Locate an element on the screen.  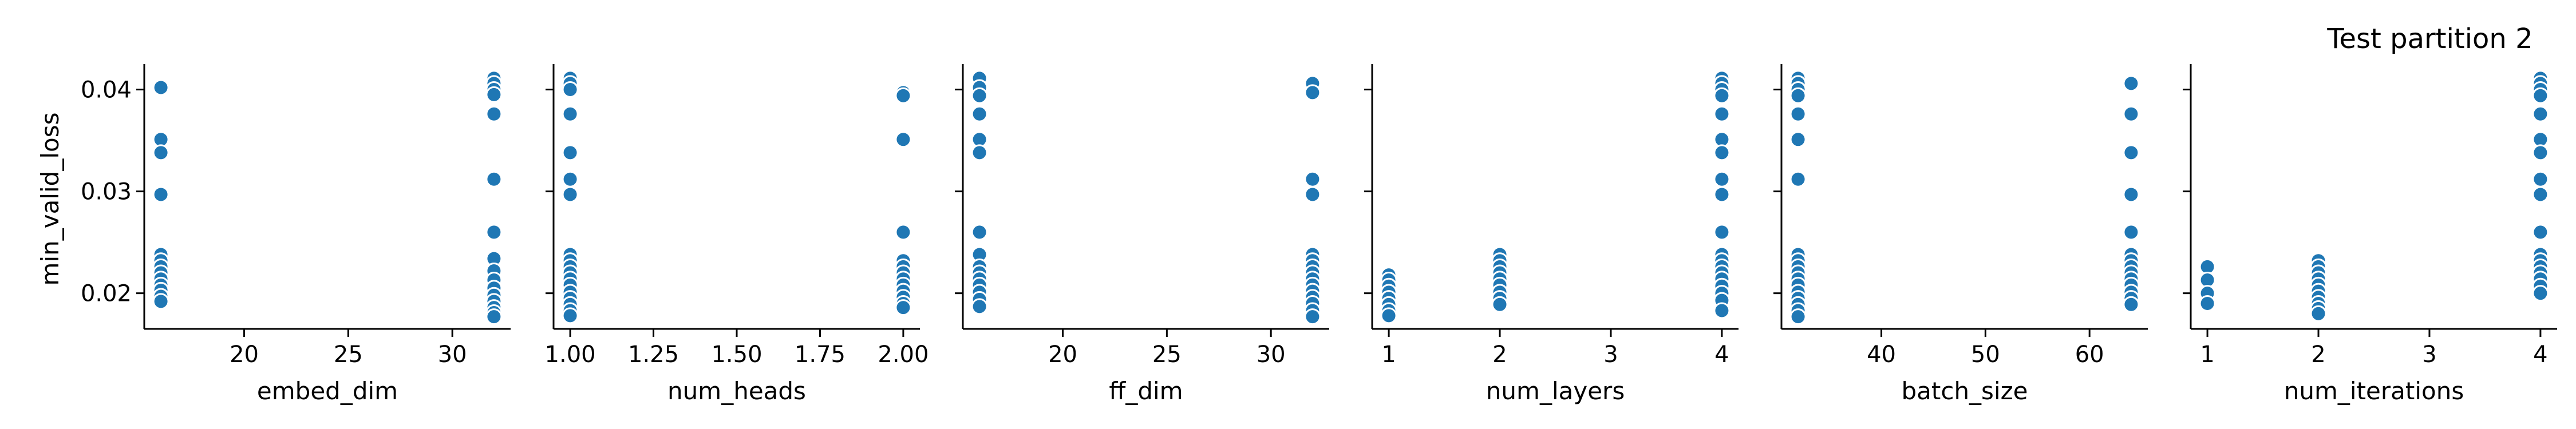
x-tick-label: 60 is located at coordinates (2089, 354).